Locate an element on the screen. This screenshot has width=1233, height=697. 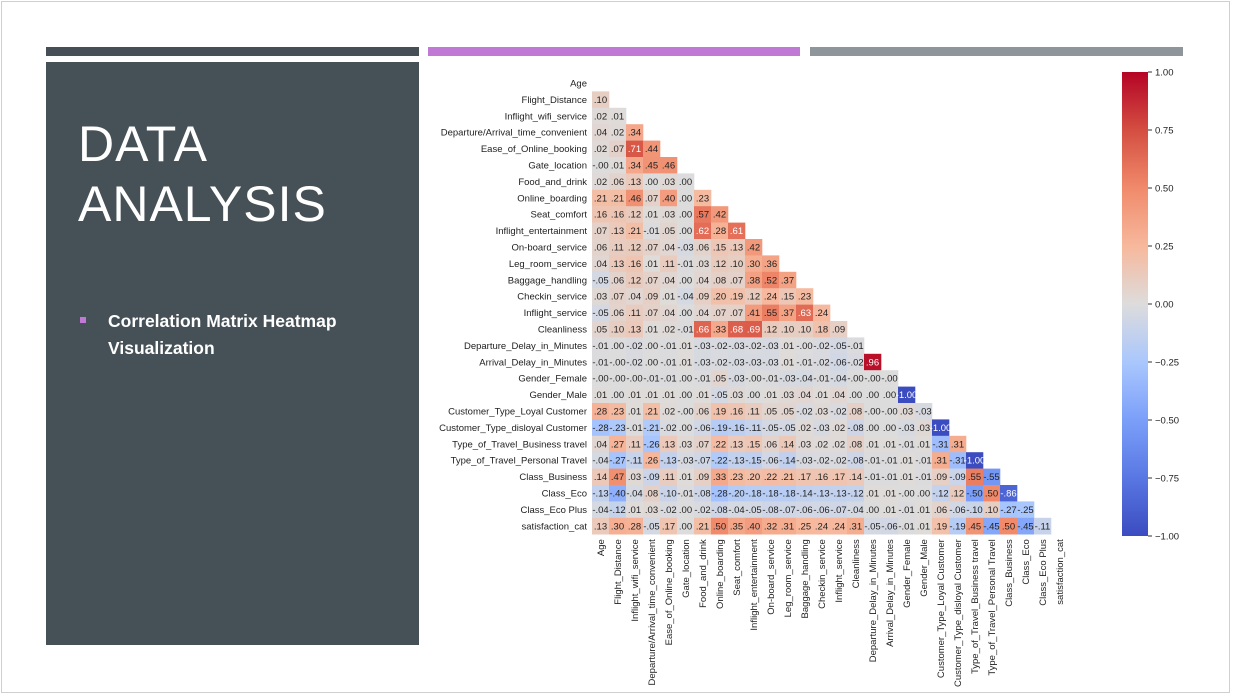
cell-value-label: -.31 is located at coordinates (957, 461).